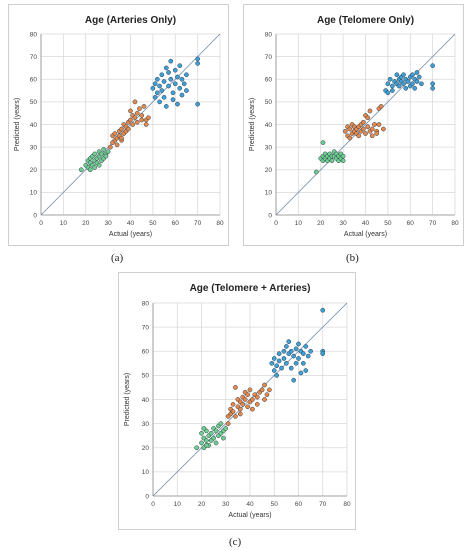 This screenshot has width=473, height=550. What do you see at coordinates (34, 193) in the screenshot?
I see `y-tick-label: 10` at bounding box center [34, 193].